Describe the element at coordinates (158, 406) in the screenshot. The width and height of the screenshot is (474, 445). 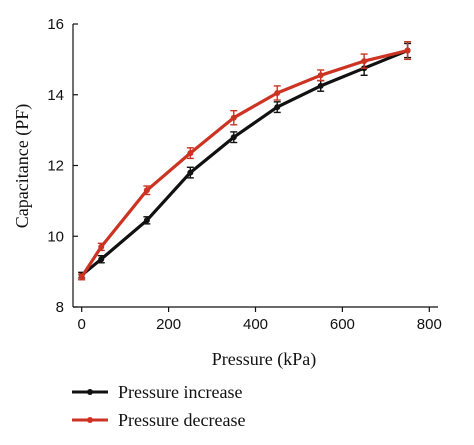
I see `legend: Pressure increase Pressure decrease` at that location.